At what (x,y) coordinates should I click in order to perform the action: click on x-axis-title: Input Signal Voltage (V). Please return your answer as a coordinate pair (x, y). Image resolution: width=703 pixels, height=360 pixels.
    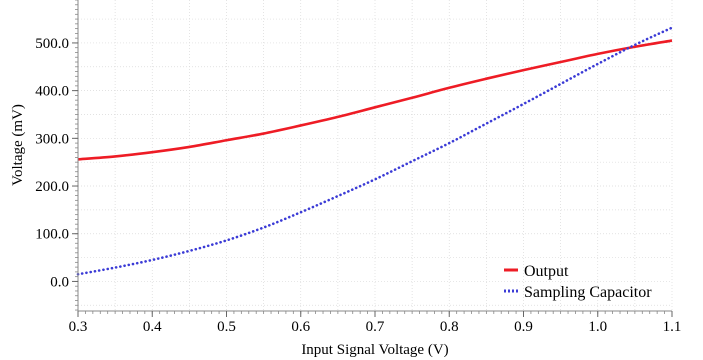
    Looking at the image, I should click on (374, 350).